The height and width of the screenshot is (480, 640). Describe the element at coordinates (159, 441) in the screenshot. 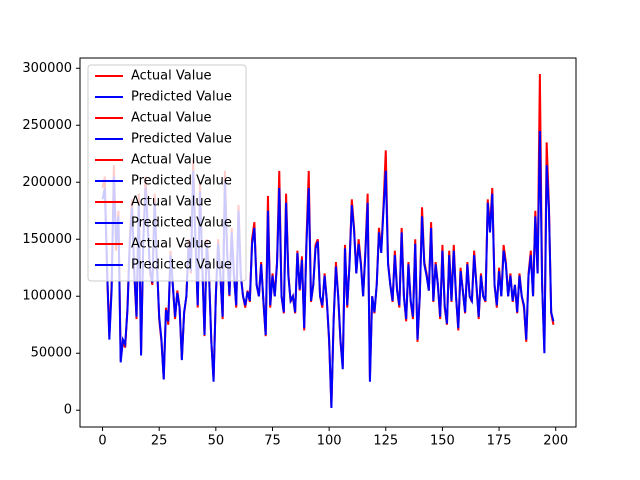

I see `x-tick-label: 25` at that location.